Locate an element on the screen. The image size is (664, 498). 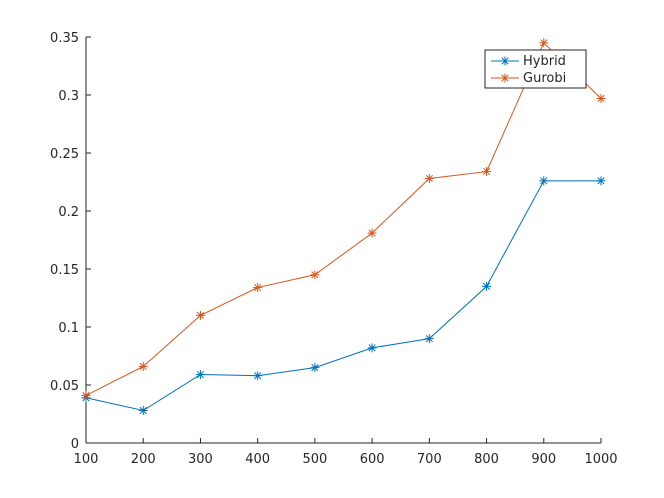
x-tick-label: 500 is located at coordinates (314, 459).